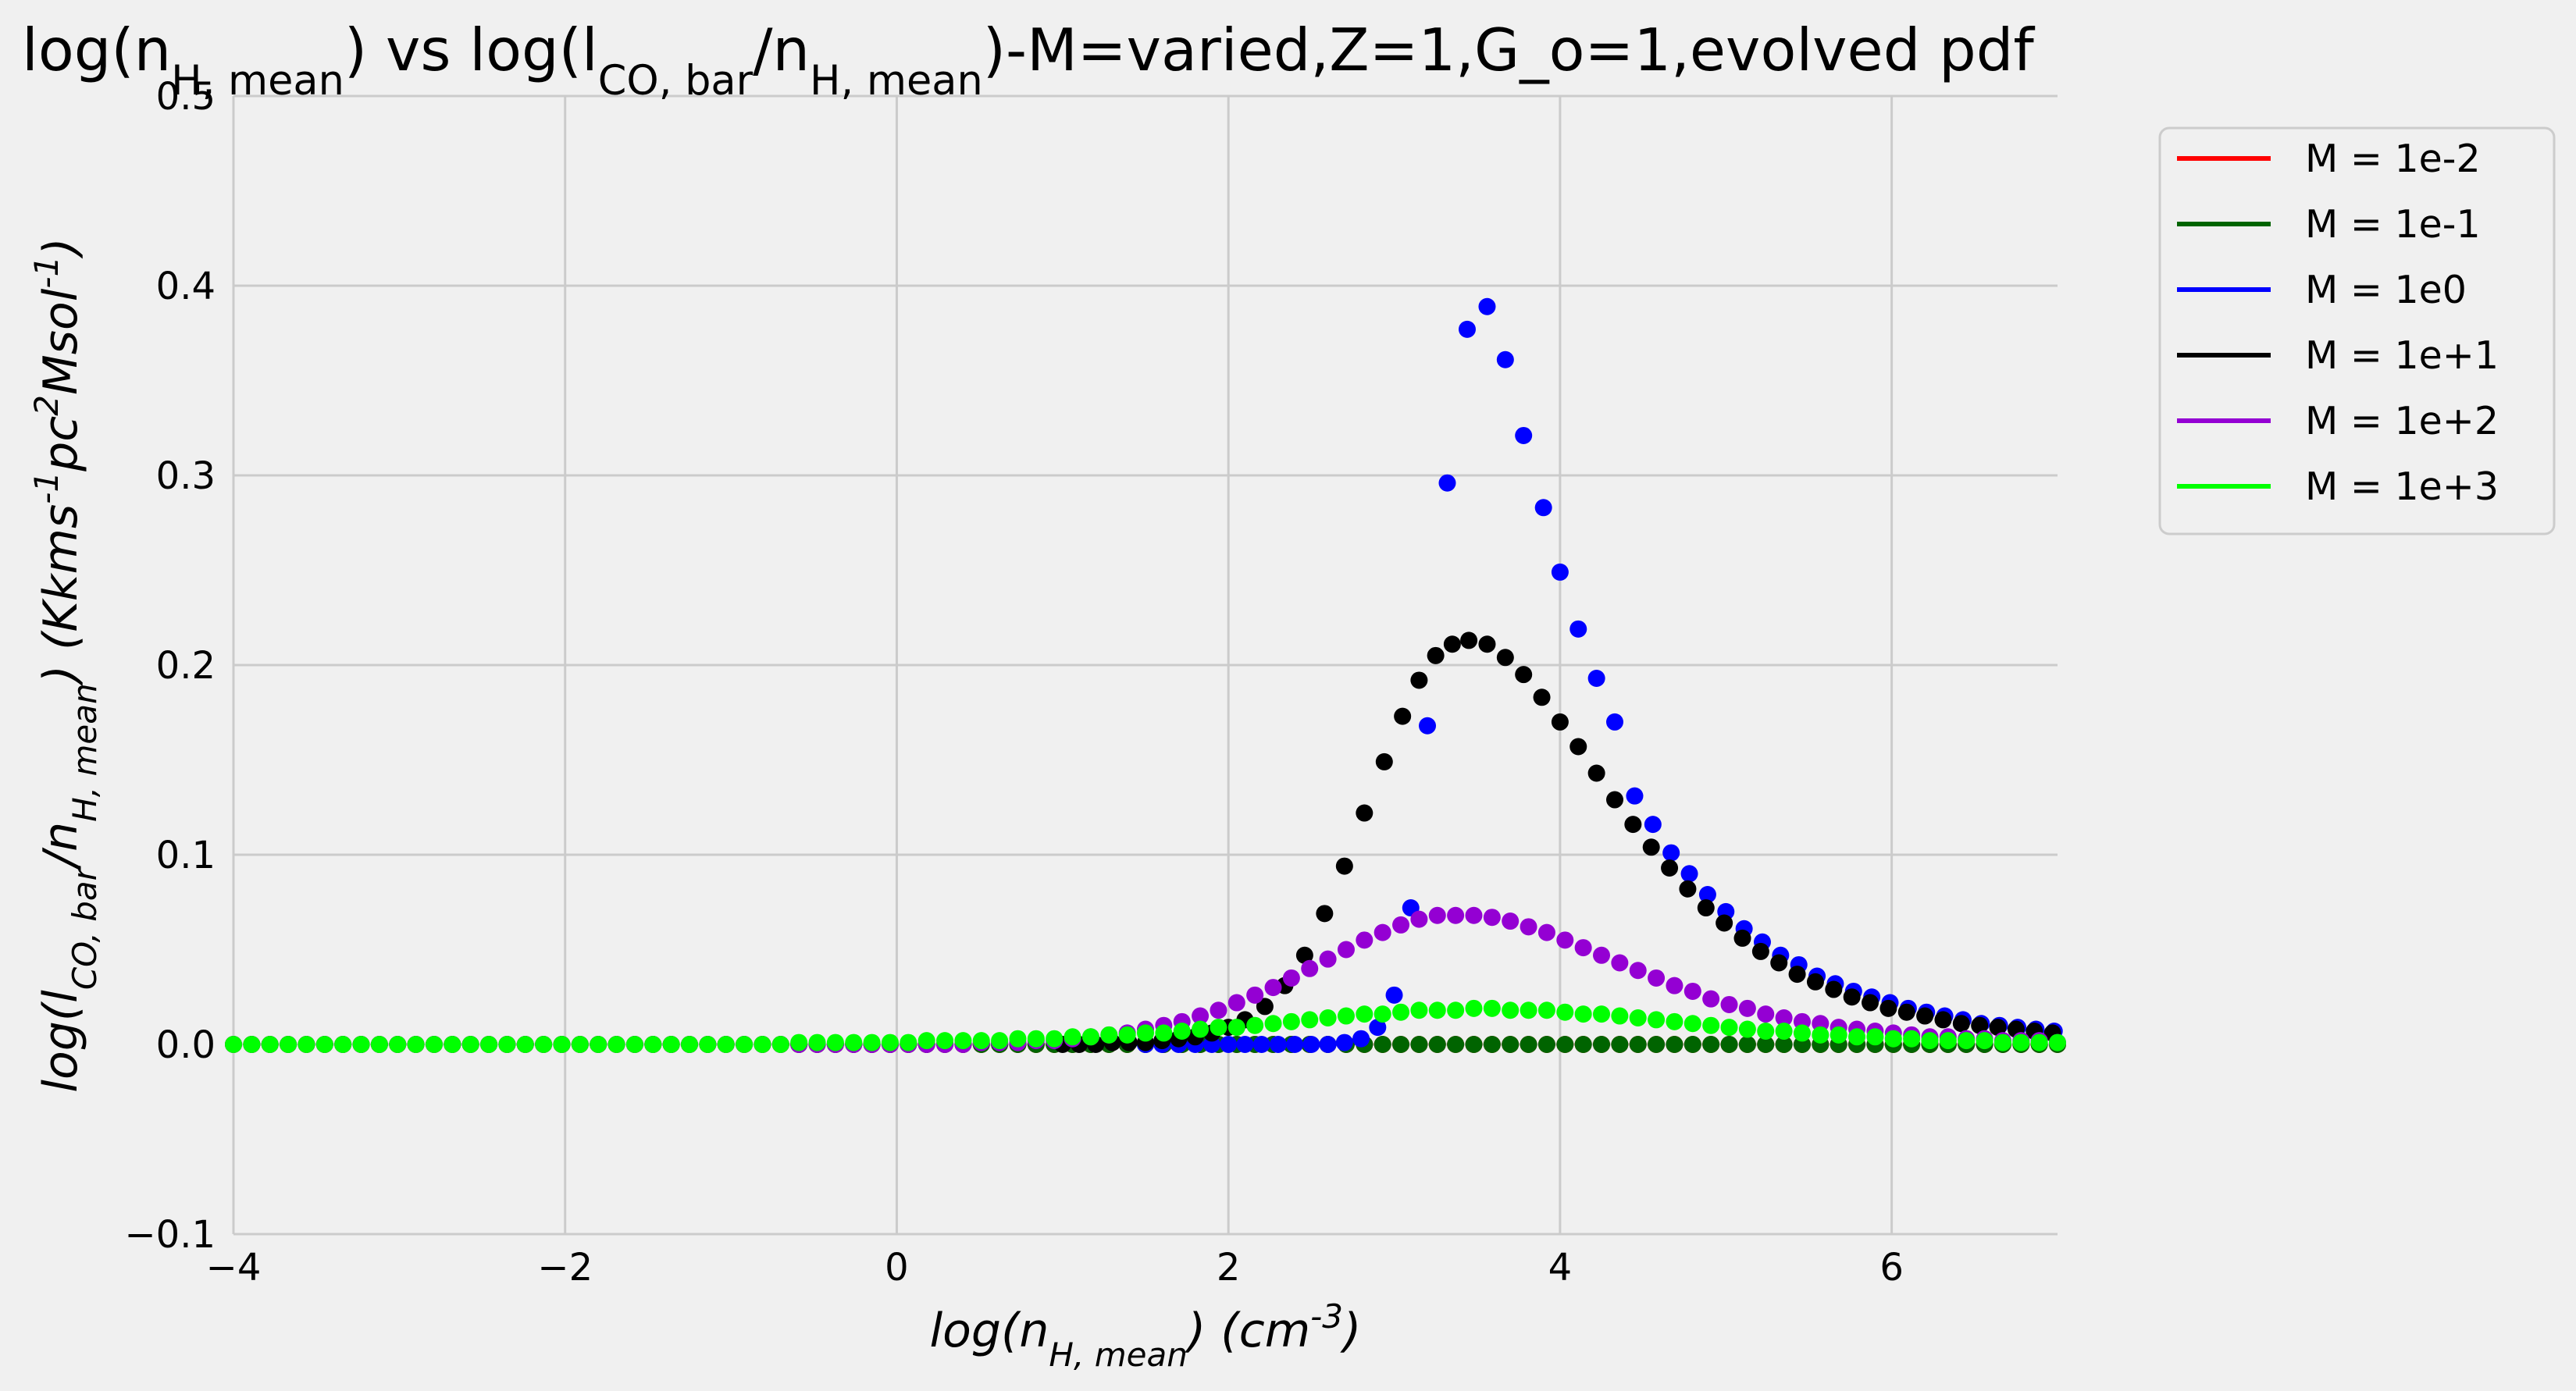  I want to click on x-tick-label: 4, so click(1560, 1268).